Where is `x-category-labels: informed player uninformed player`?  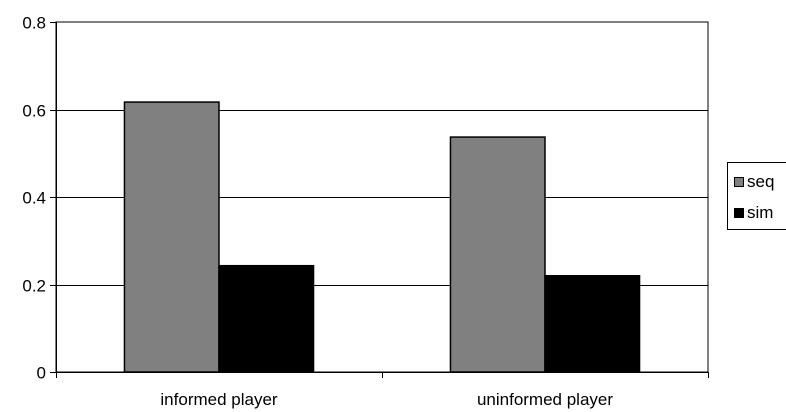
x-category-labels: informed player uninformed player is located at coordinates (386, 399).